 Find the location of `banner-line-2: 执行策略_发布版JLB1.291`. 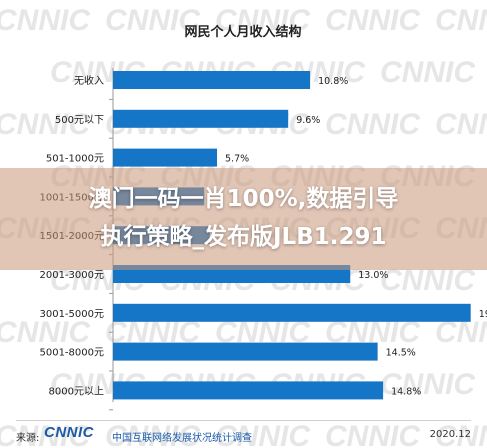

banner-line-2: 执行策略_发布版JLB1.291 is located at coordinates (243, 237).